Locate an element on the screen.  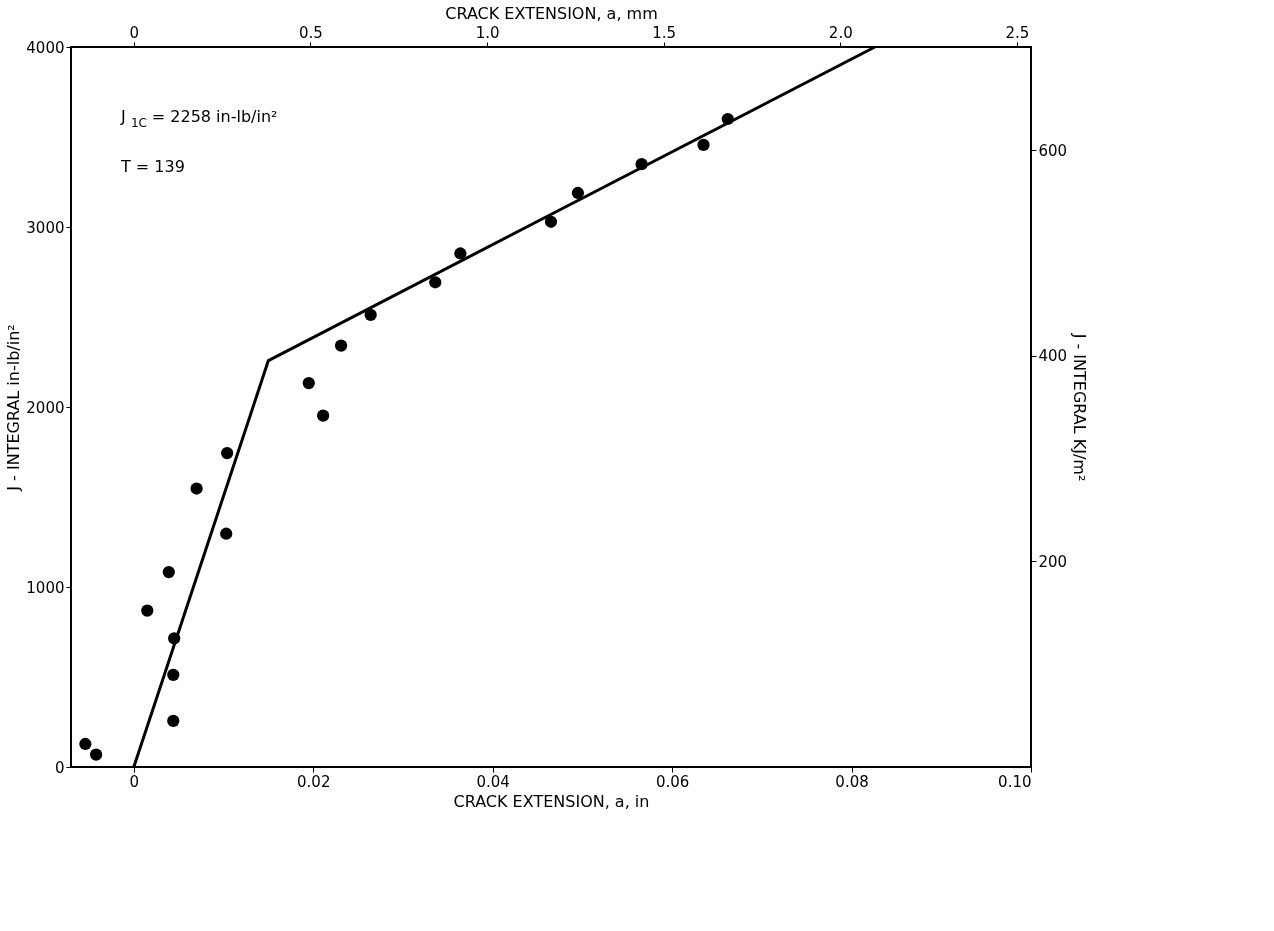
y2-tick-label: 400 is located at coordinates (1053, 356).